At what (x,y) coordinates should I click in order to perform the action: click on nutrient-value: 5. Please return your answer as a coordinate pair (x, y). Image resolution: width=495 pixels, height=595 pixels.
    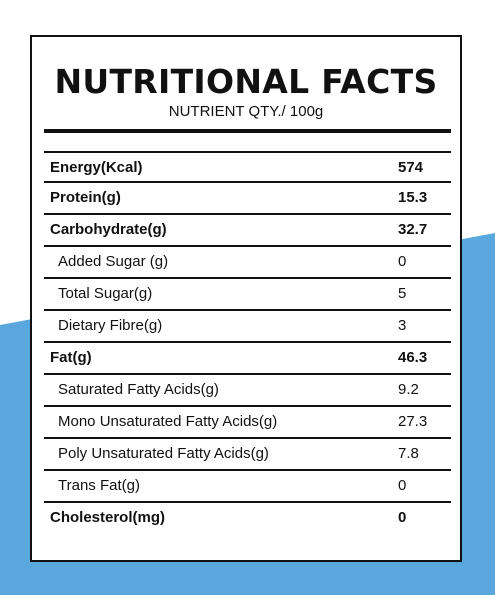
    Looking at the image, I should click on (402, 293).